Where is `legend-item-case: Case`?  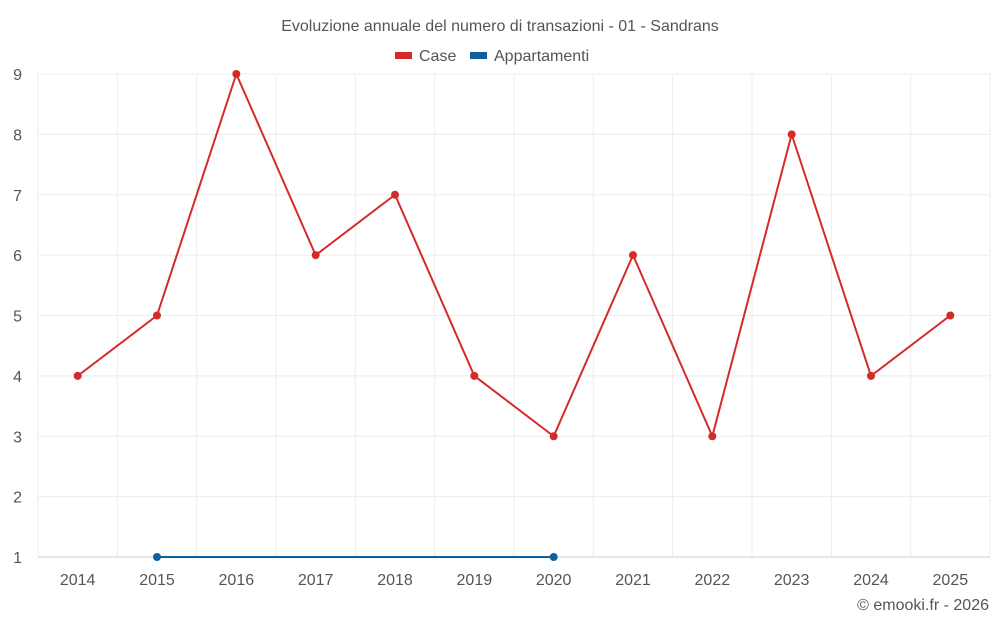
legend-item-case: Case is located at coordinates (425, 56).